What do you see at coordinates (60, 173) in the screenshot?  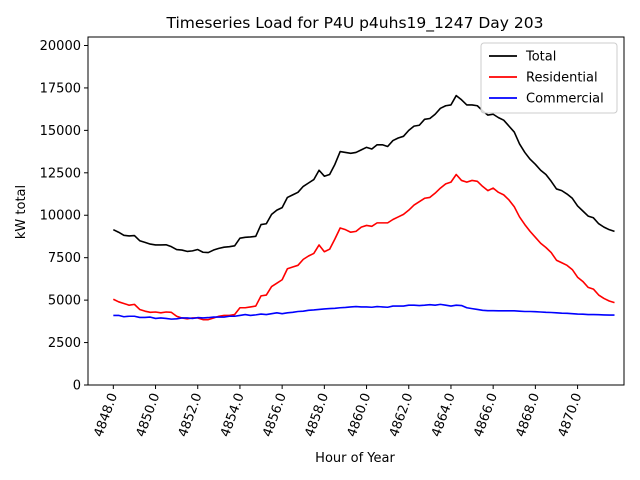 I see `y-tick-label: 12500` at bounding box center [60, 173].